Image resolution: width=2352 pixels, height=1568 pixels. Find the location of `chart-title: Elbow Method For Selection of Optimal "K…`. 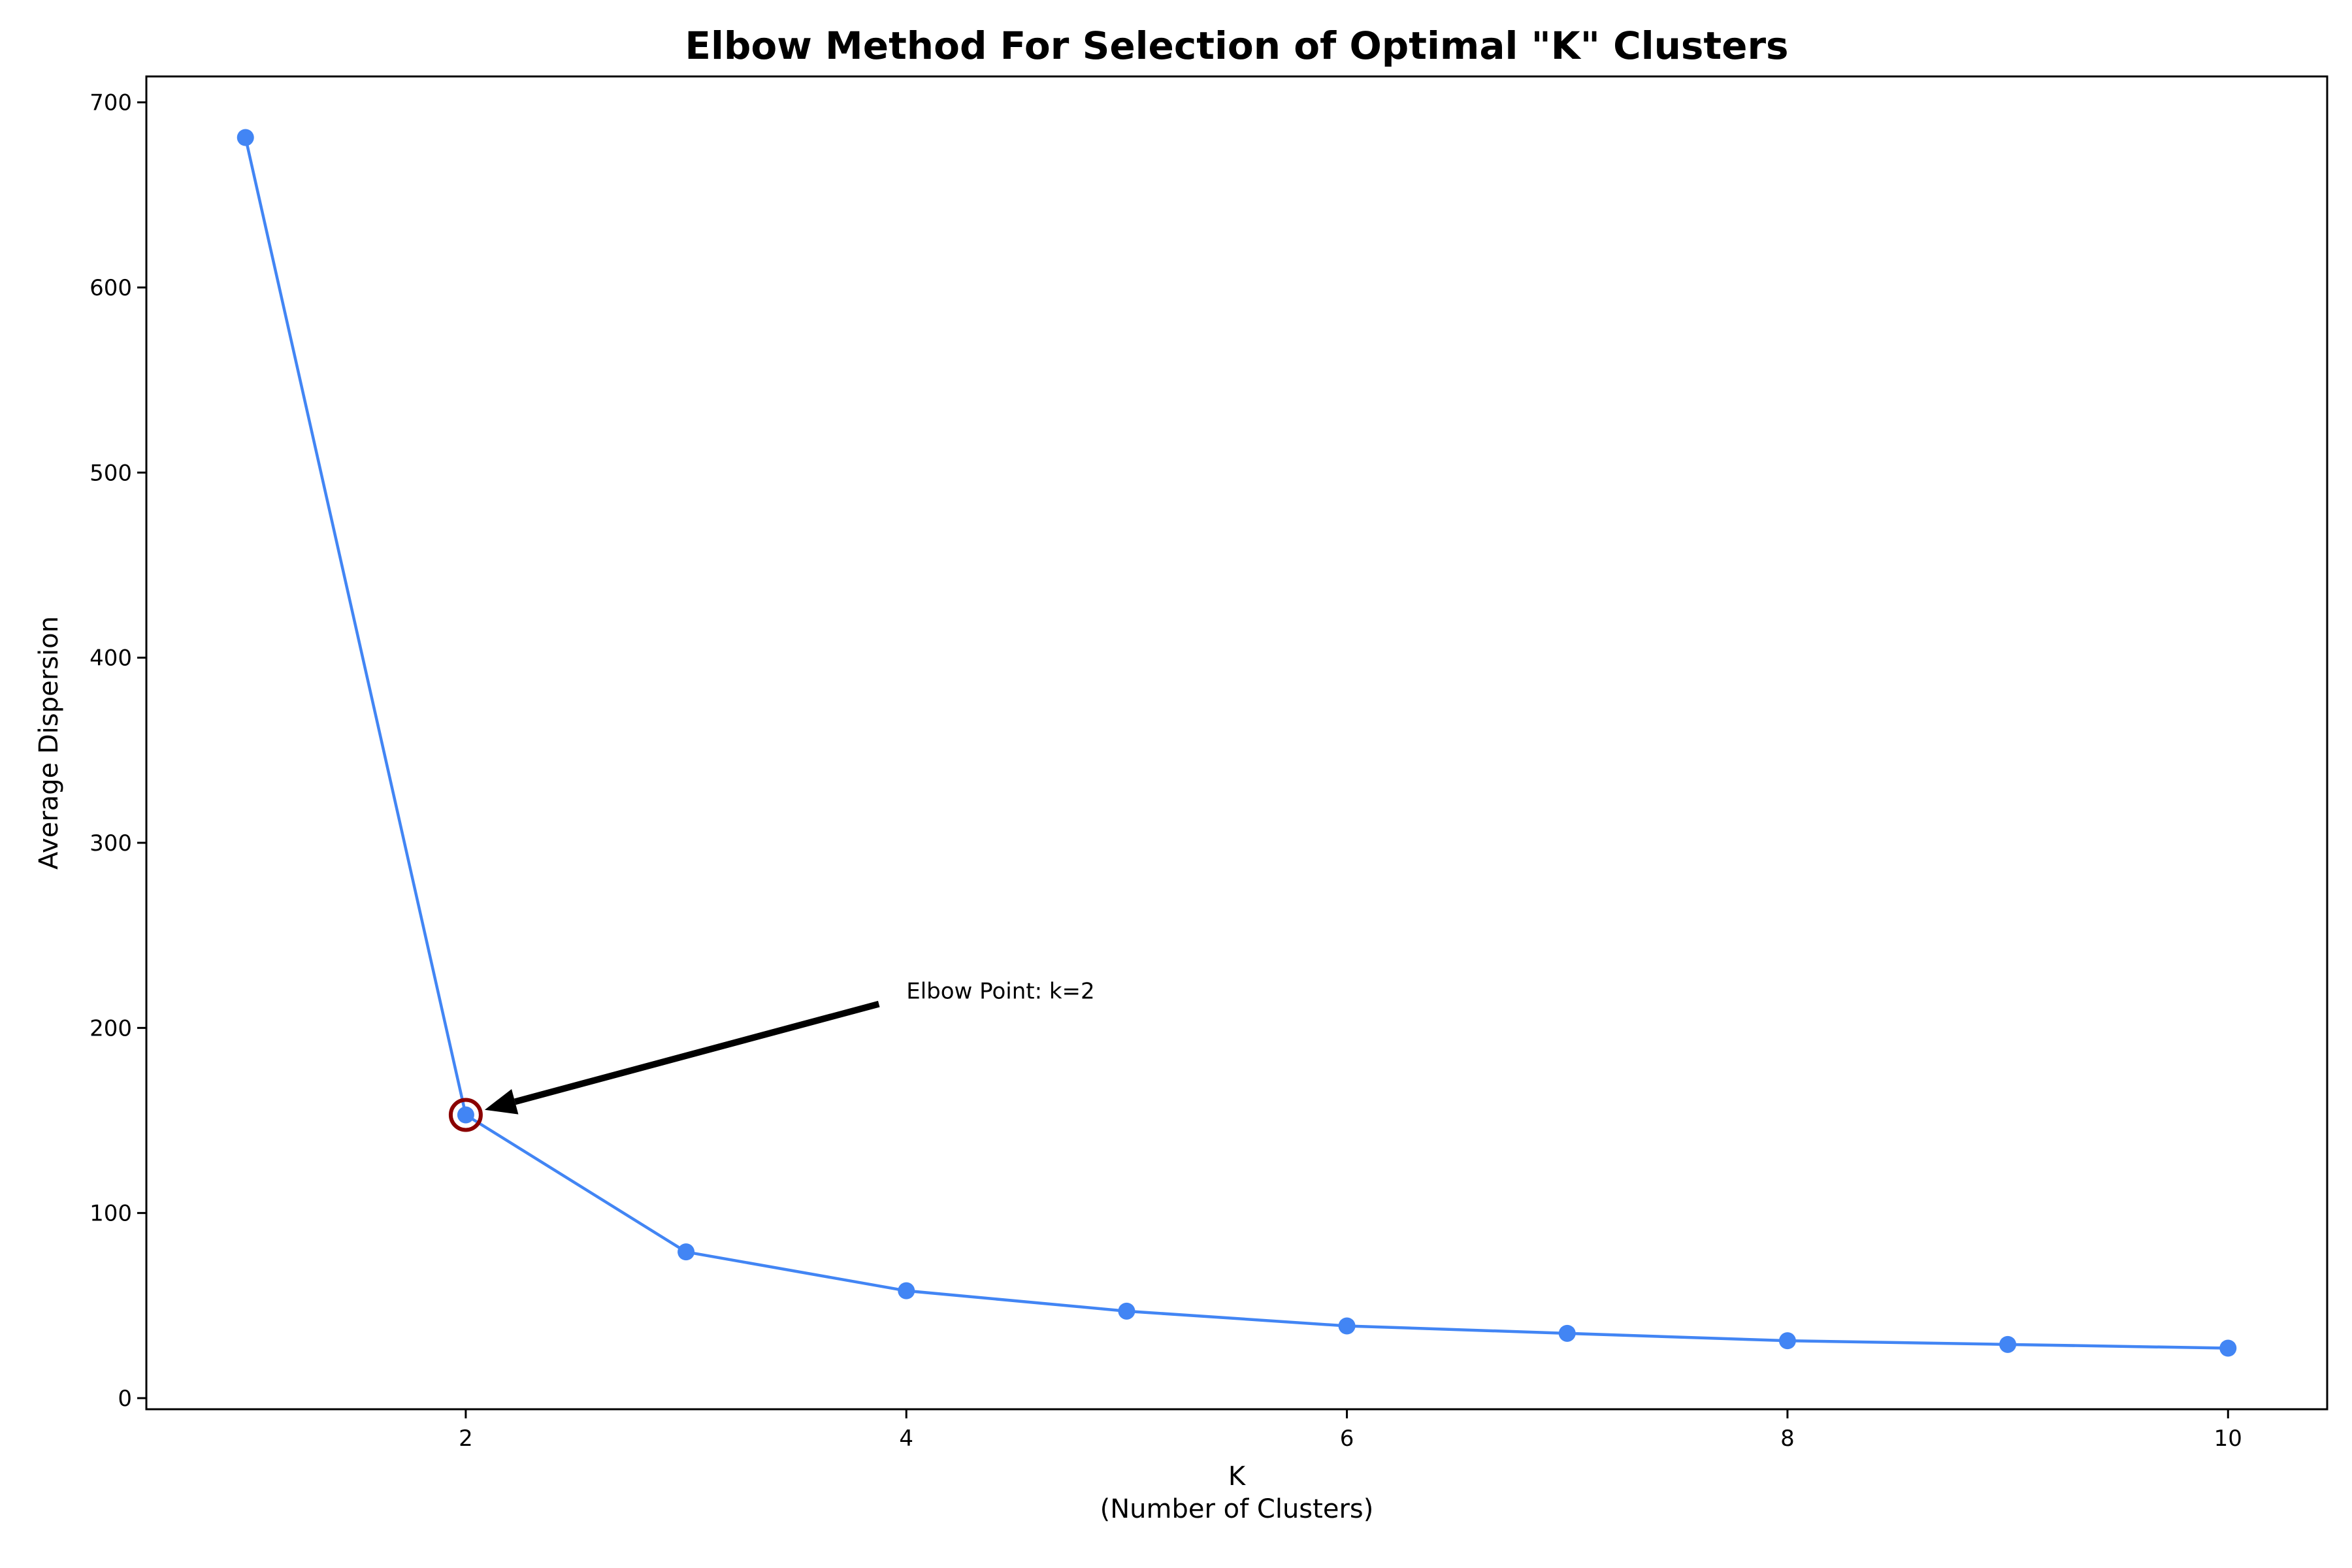

chart-title: Elbow Method For Selection of Optimal "K… is located at coordinates (1236, 46).